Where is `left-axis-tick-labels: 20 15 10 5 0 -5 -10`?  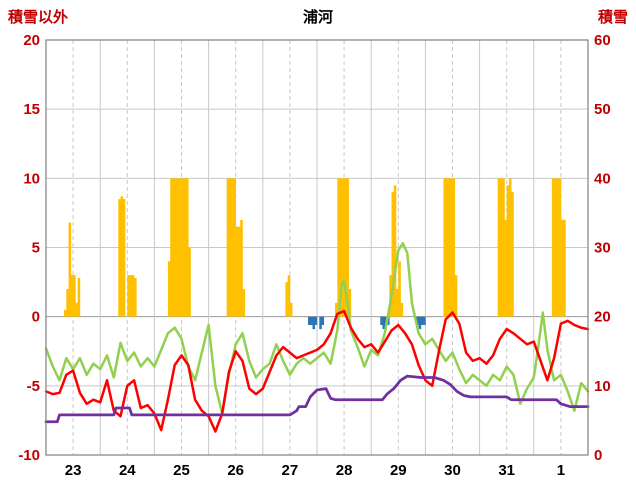 left-axis-tick-labels: 20 15 10 5 0 -5 -10 is located at coordinates (29, 248).